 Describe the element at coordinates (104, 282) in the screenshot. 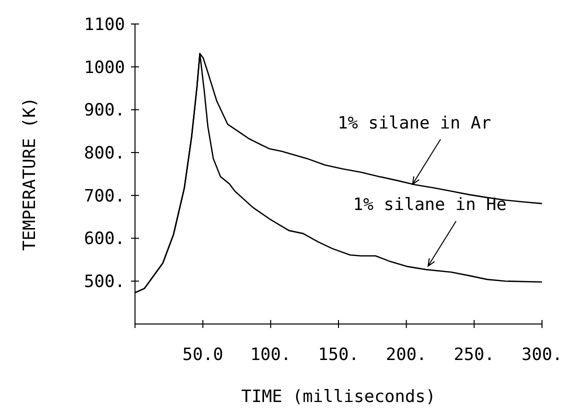

I see `y-tick-label: 500.` at that location.